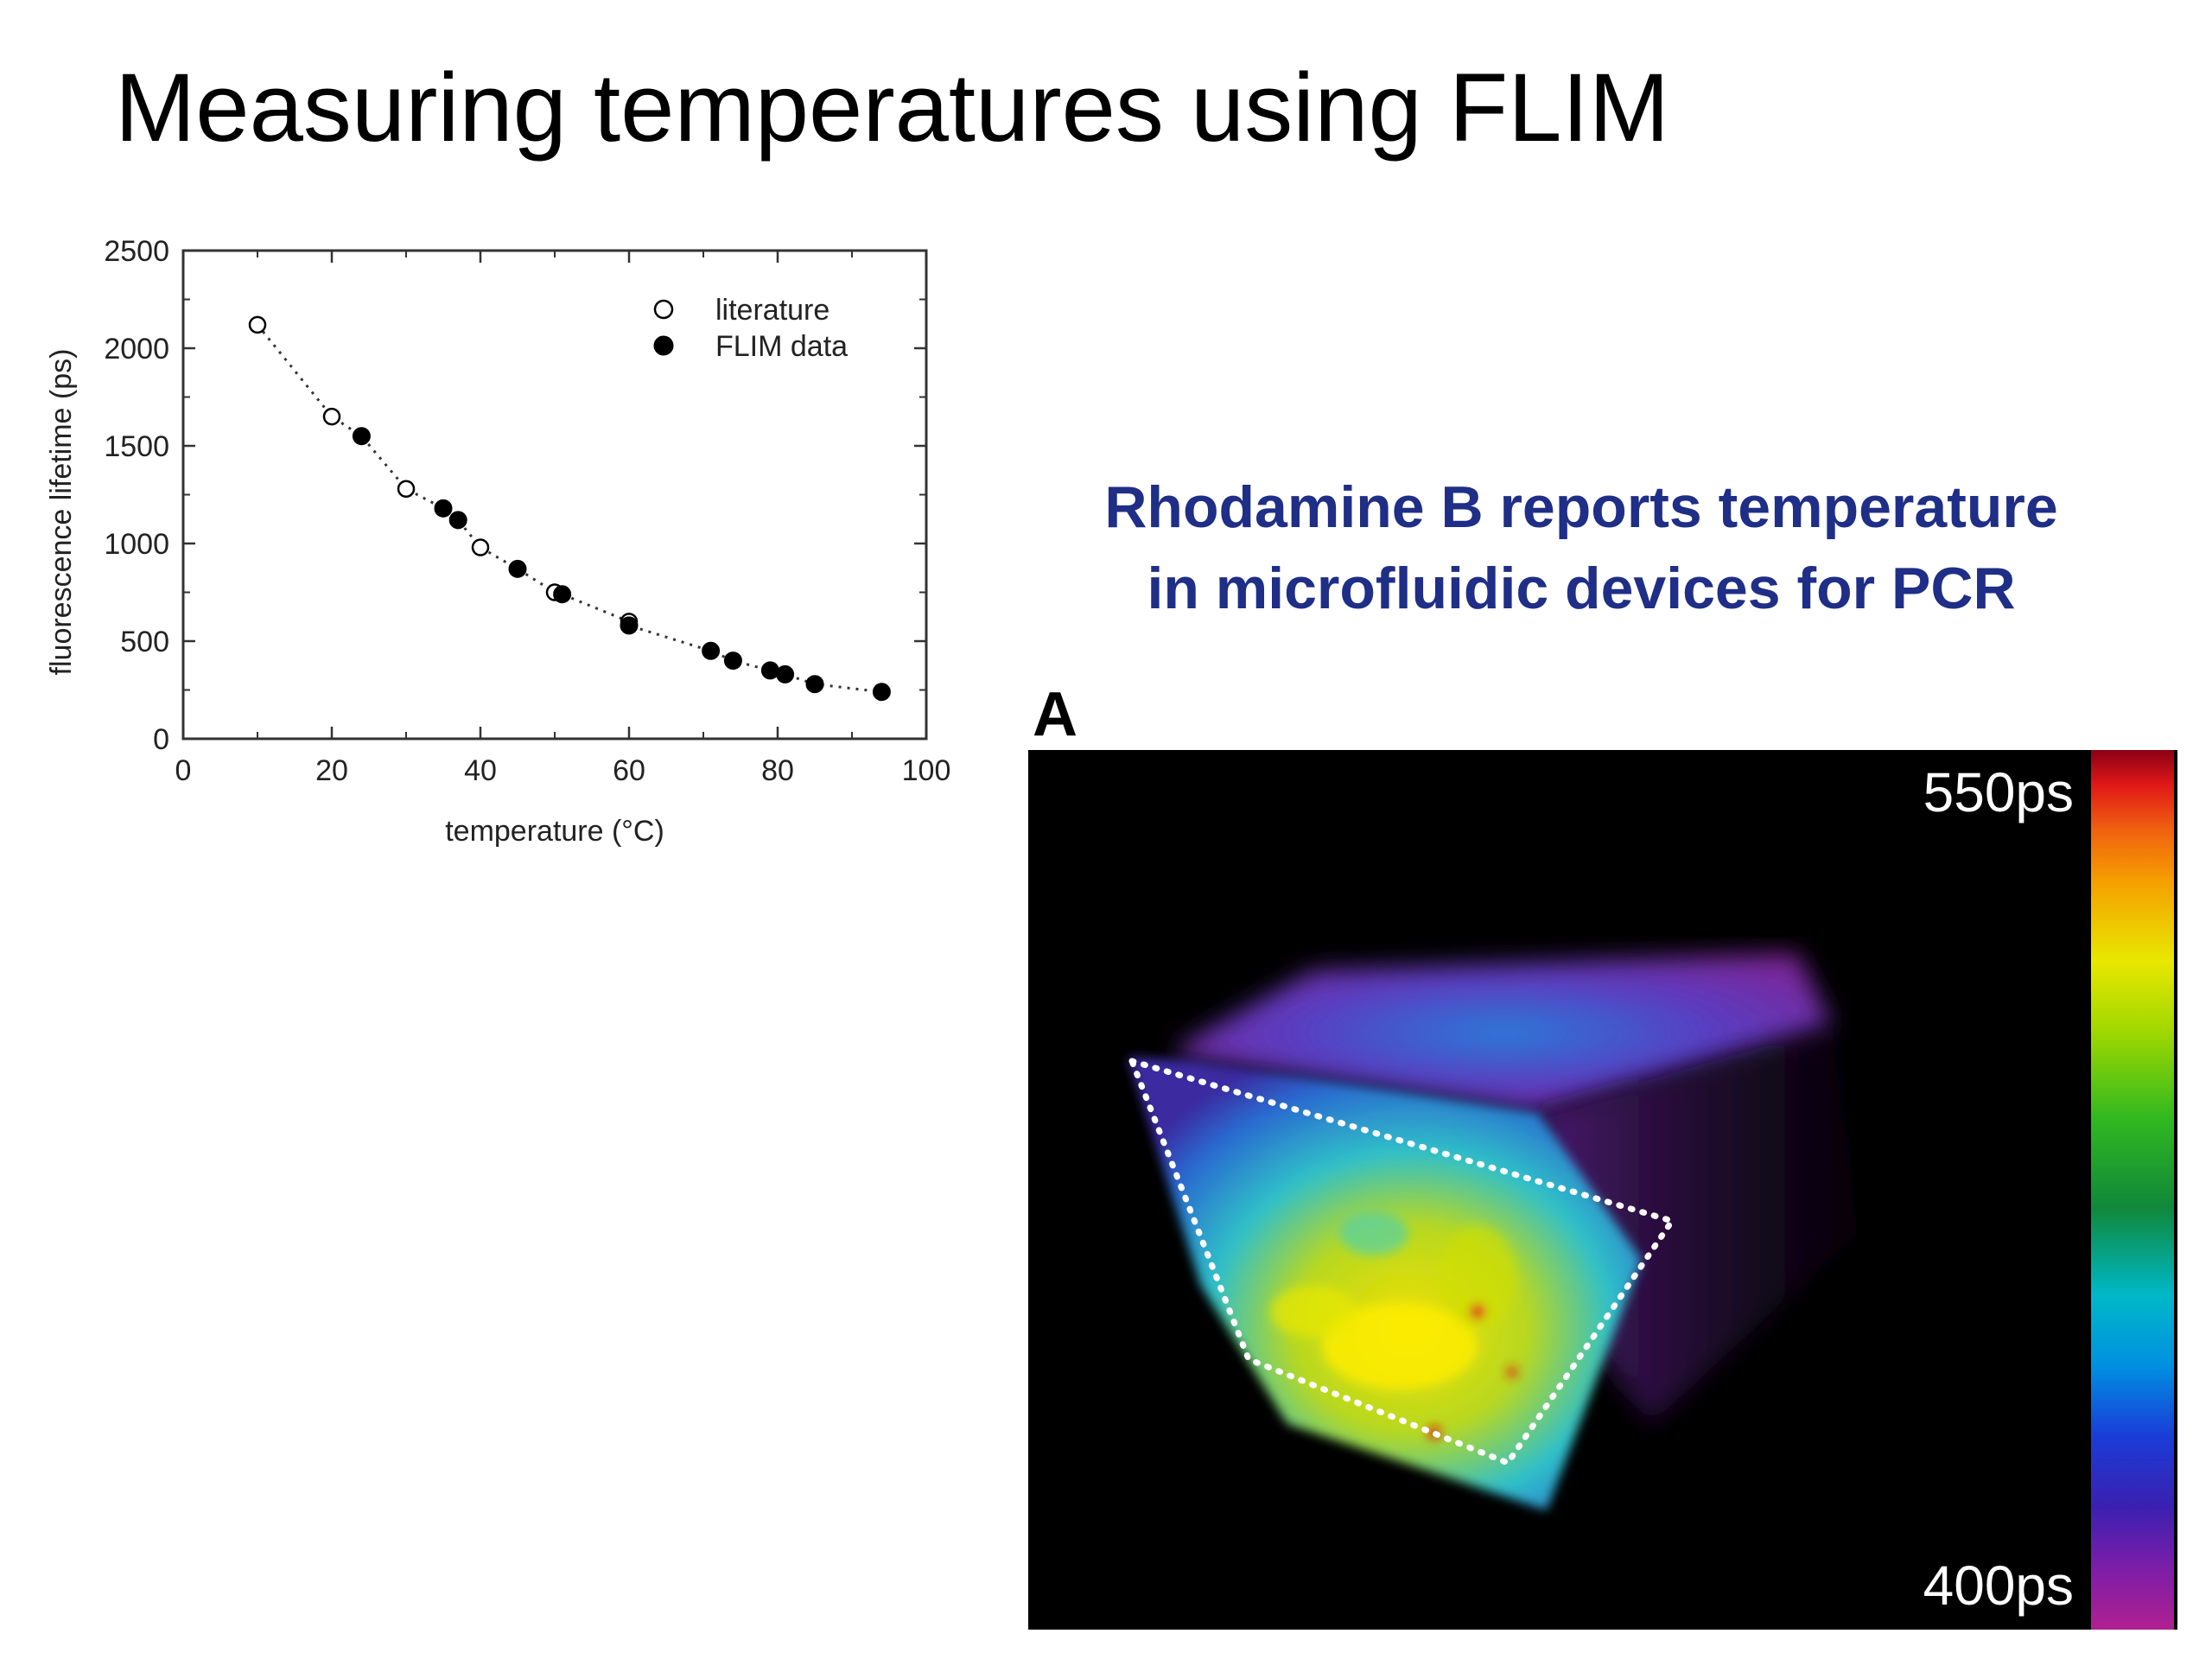 Image resolution: width=2212 pixels, height=1659 pixels. I want to click on x-tick-label: 20, so click(331, 770).